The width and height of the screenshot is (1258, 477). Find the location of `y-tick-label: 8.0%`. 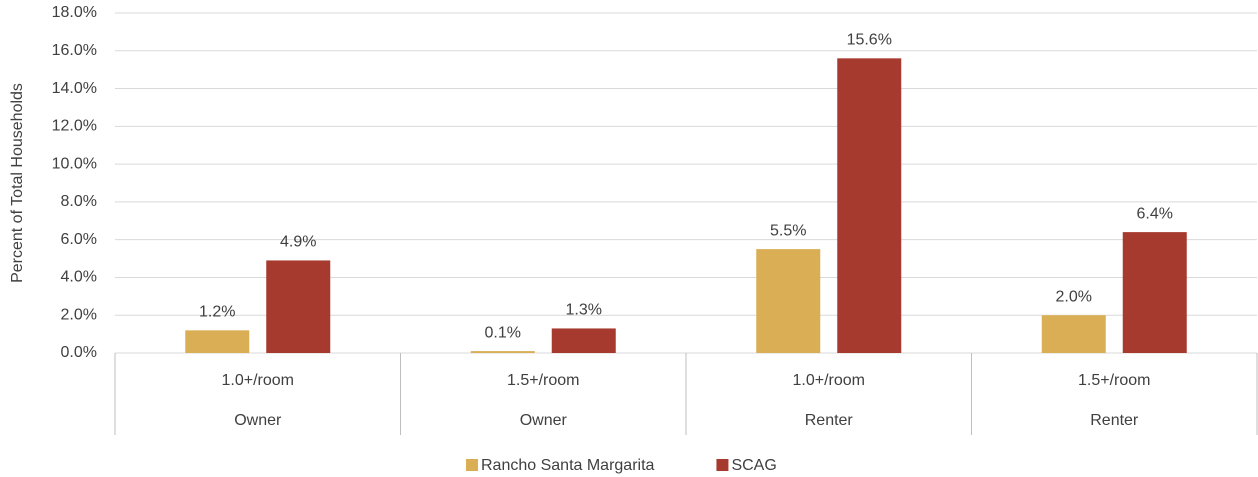

y-tick-label: 8.0% is located at coordinates (79, 201).